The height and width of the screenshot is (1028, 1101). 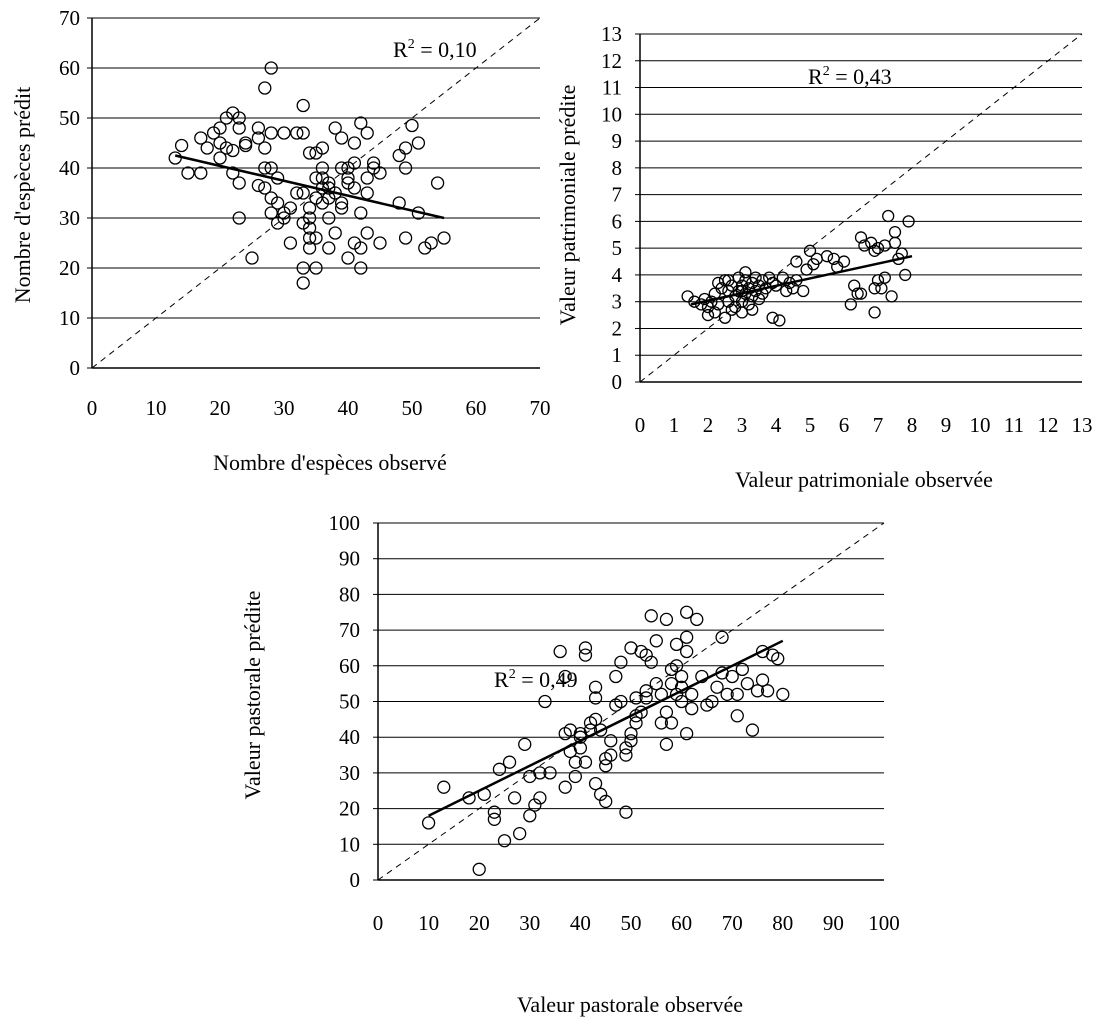 I want to click on y-axis-label: Valeur patrimoniale prédite, so click(x=567, y=205).